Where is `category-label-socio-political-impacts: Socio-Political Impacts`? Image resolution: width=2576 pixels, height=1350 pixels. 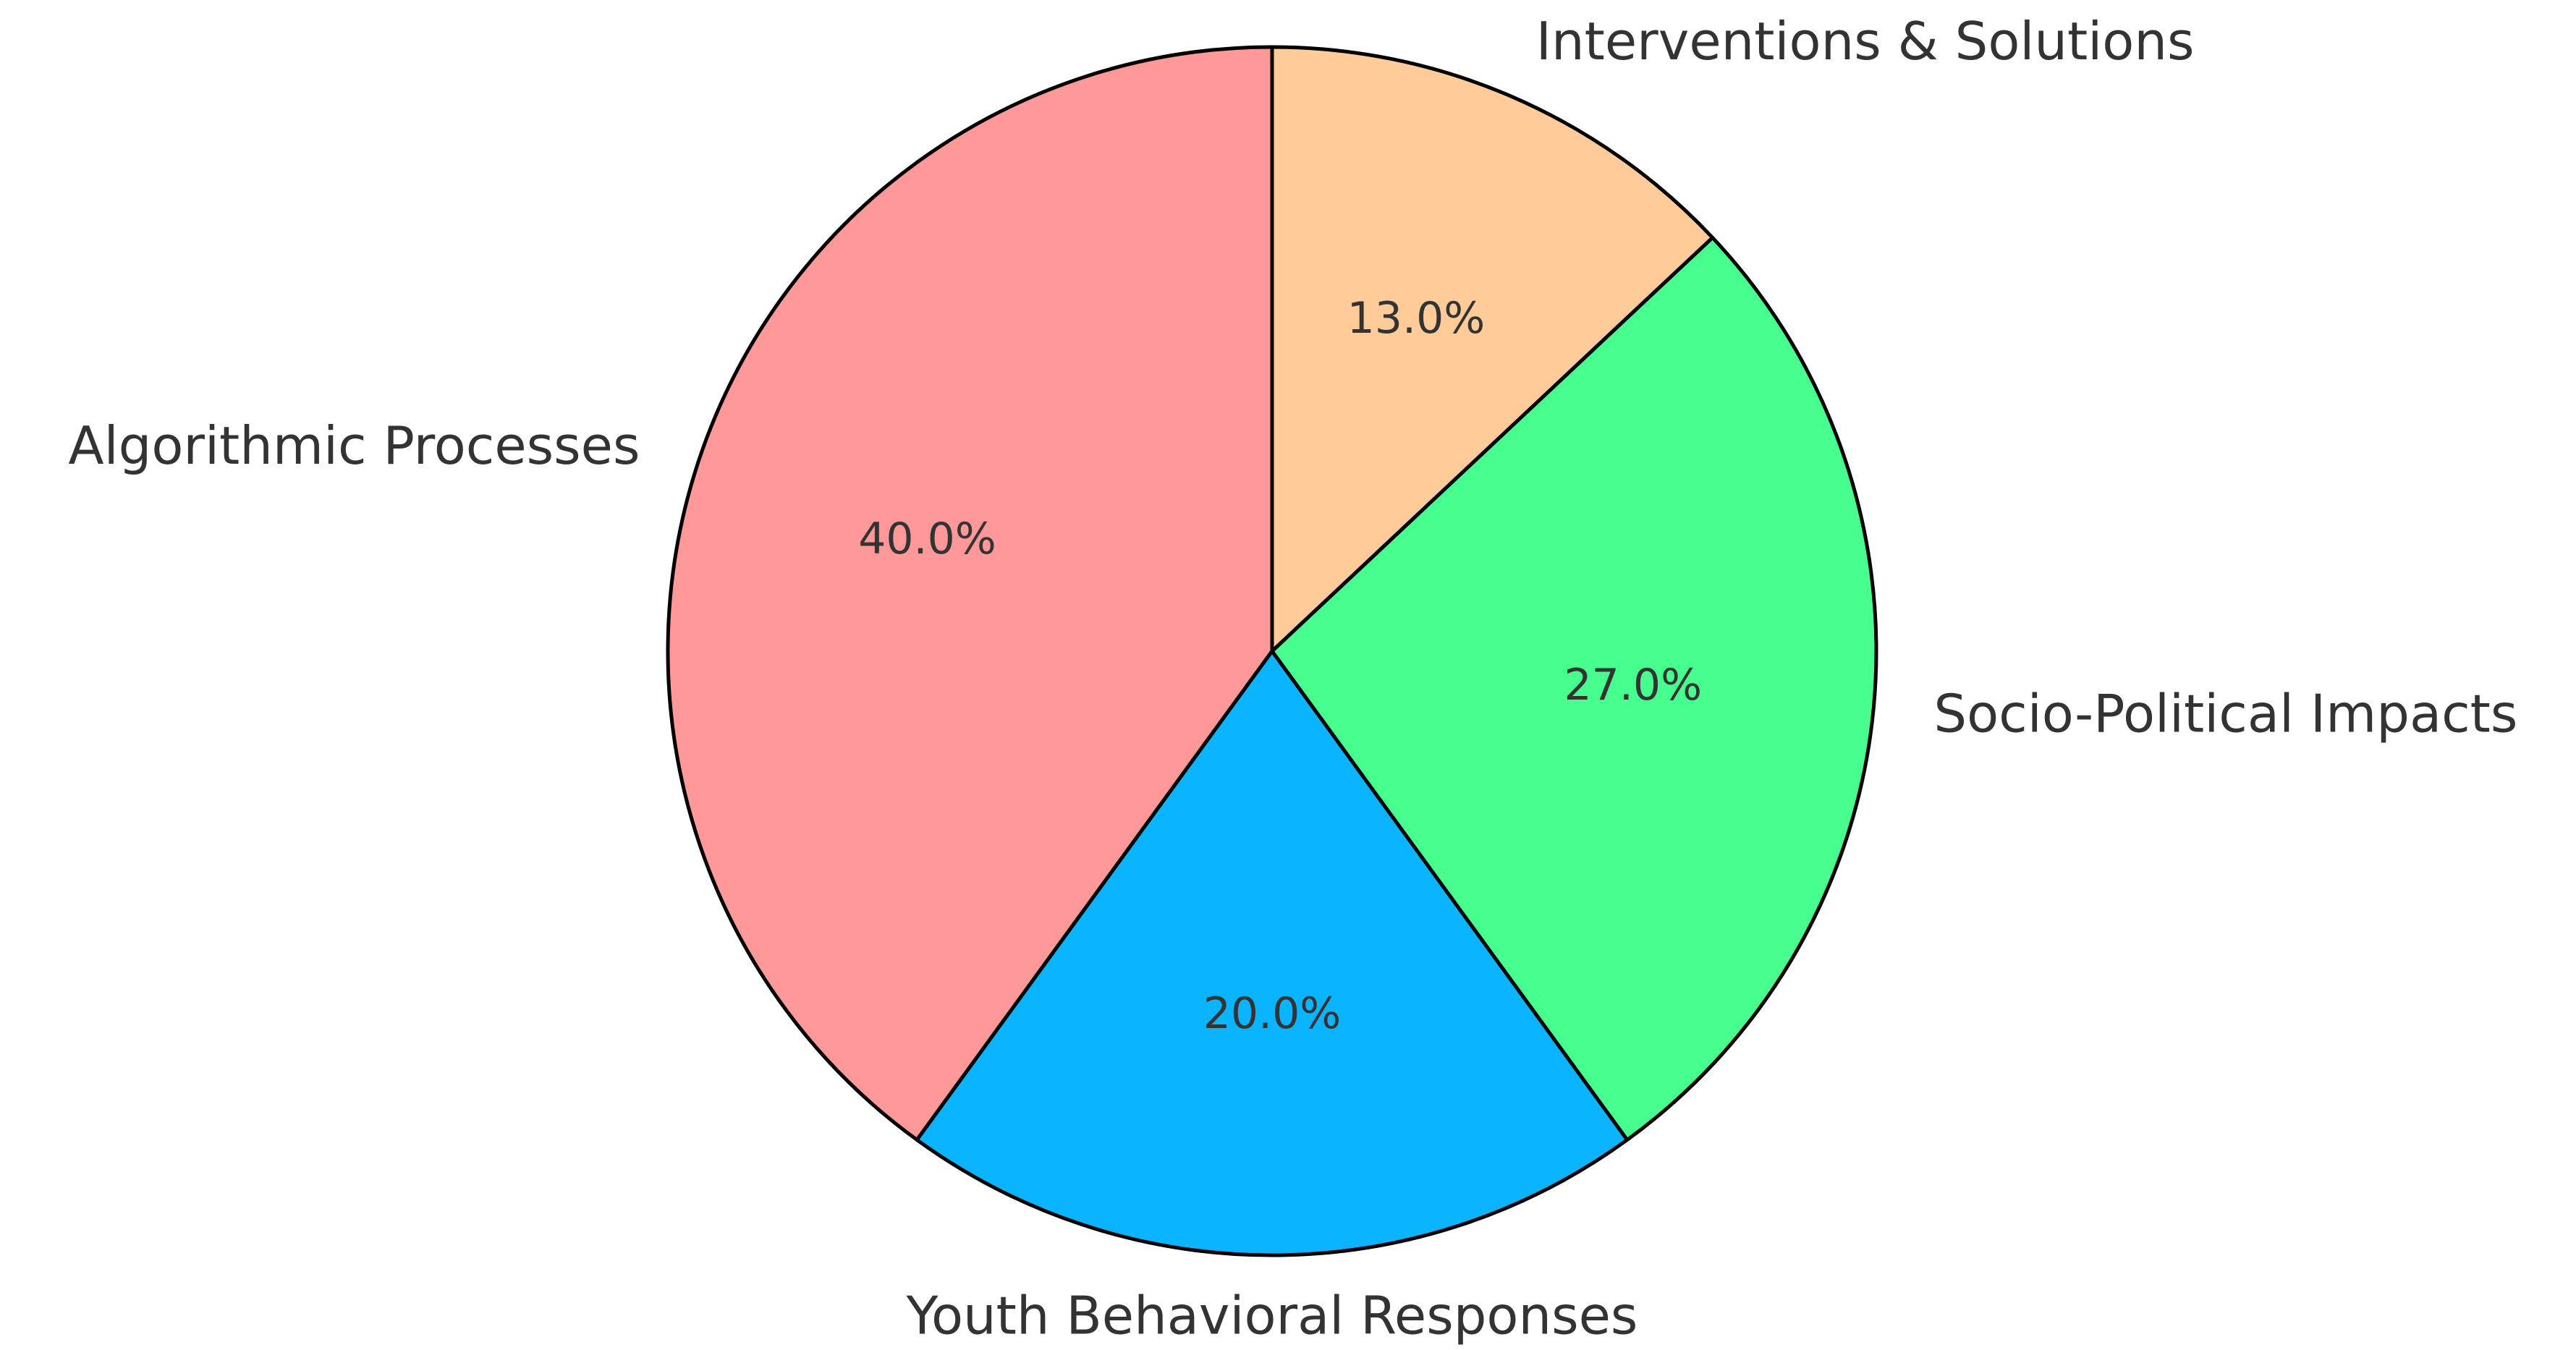
category-label-socio-political-impacts: Socio-Political Impacts is located at coordinates (2225, 713).